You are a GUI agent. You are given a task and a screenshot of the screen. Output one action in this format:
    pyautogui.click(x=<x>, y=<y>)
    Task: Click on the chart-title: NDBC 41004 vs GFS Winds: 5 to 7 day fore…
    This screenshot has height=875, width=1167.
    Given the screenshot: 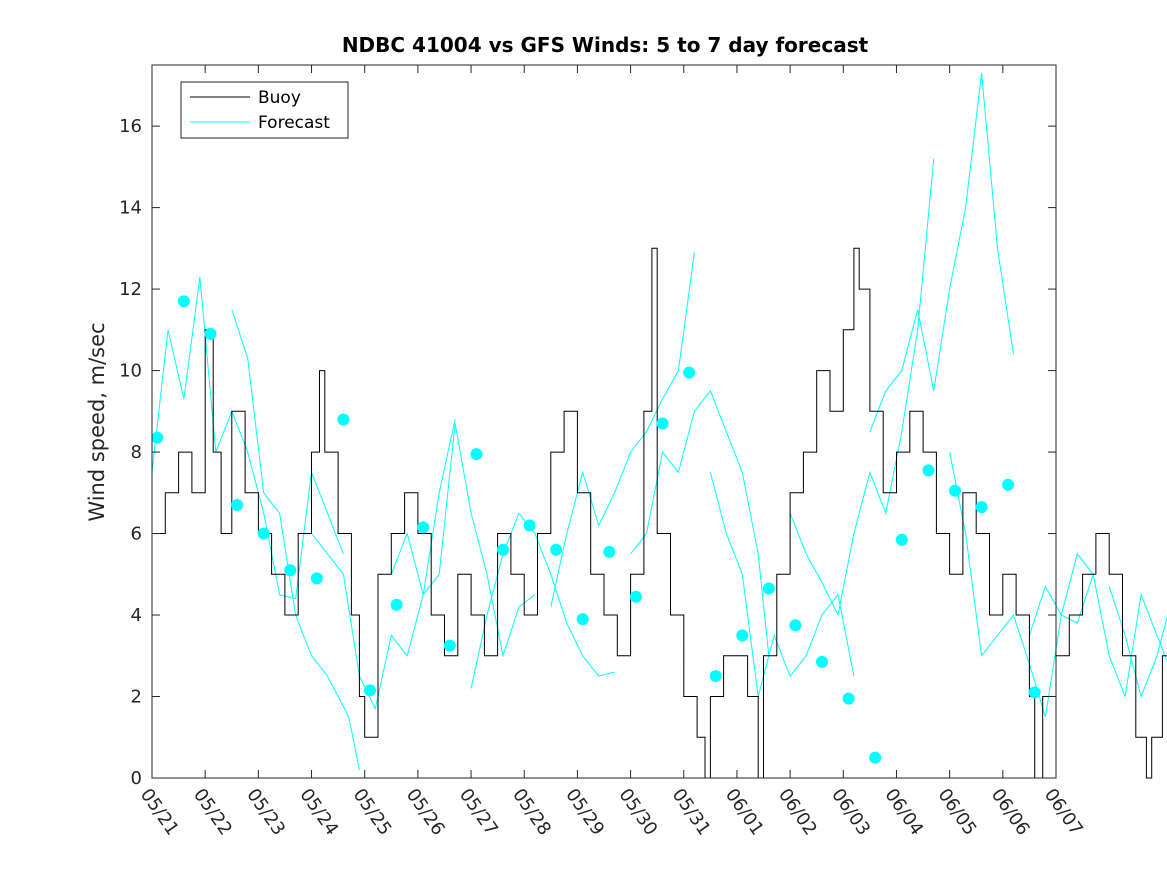 What is the action you would take?
    pyautogui.click(x=605, y=45)
    